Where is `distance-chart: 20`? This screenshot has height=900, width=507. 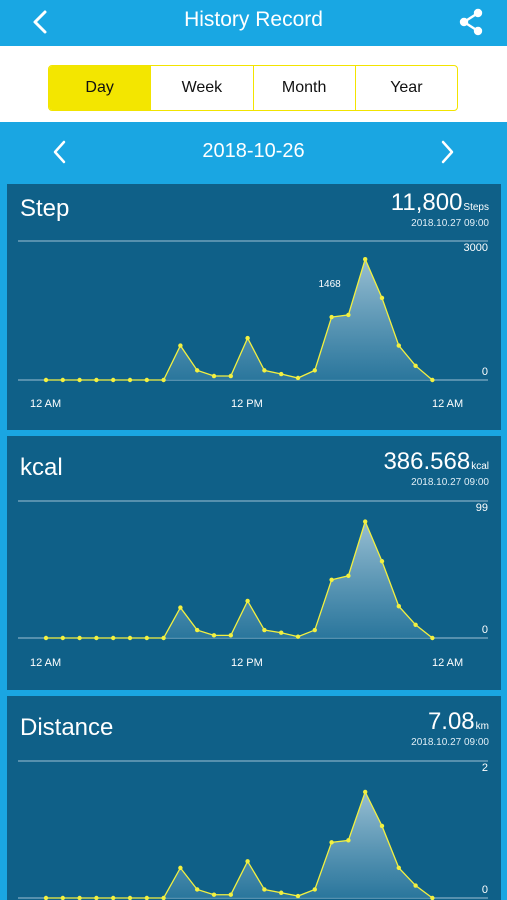 distance-chart: 20 is located at coordinates (253, 830).